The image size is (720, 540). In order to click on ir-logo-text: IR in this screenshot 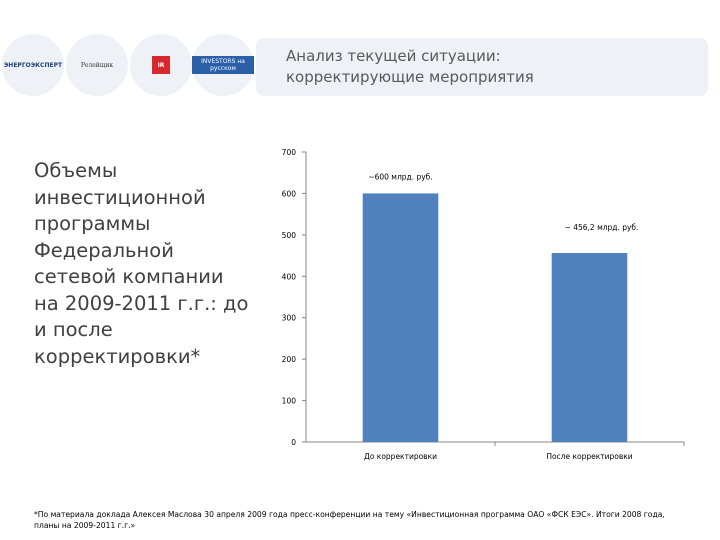, I will do `click(161, 65)`.